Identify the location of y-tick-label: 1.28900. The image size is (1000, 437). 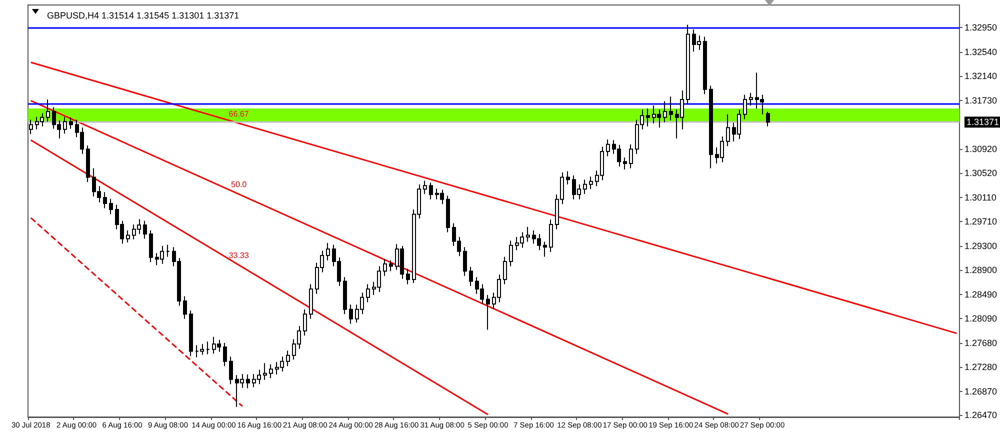
(981, 269).